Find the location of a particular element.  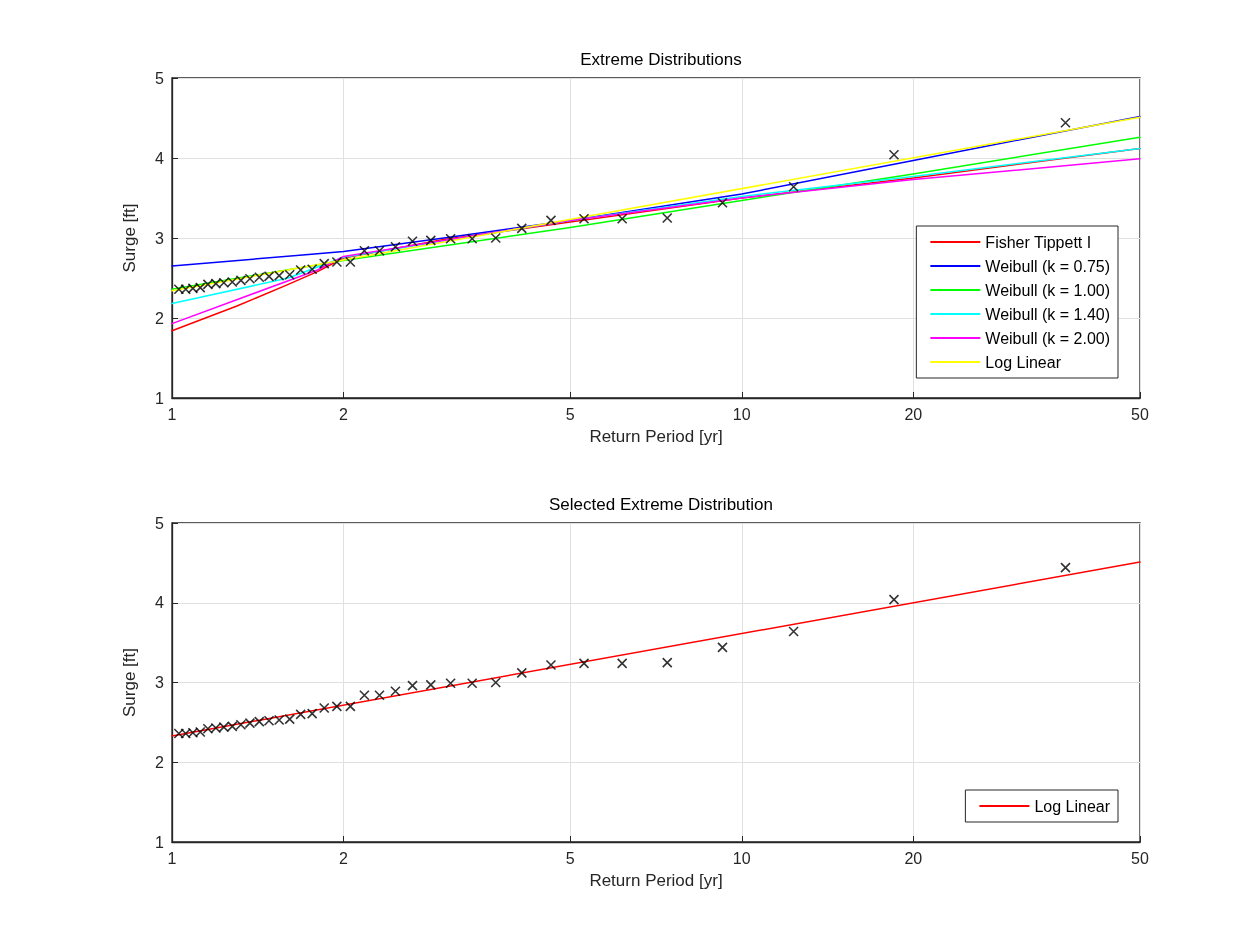

chart-title: Extreme Distributions is located at coordinates (661, 59).